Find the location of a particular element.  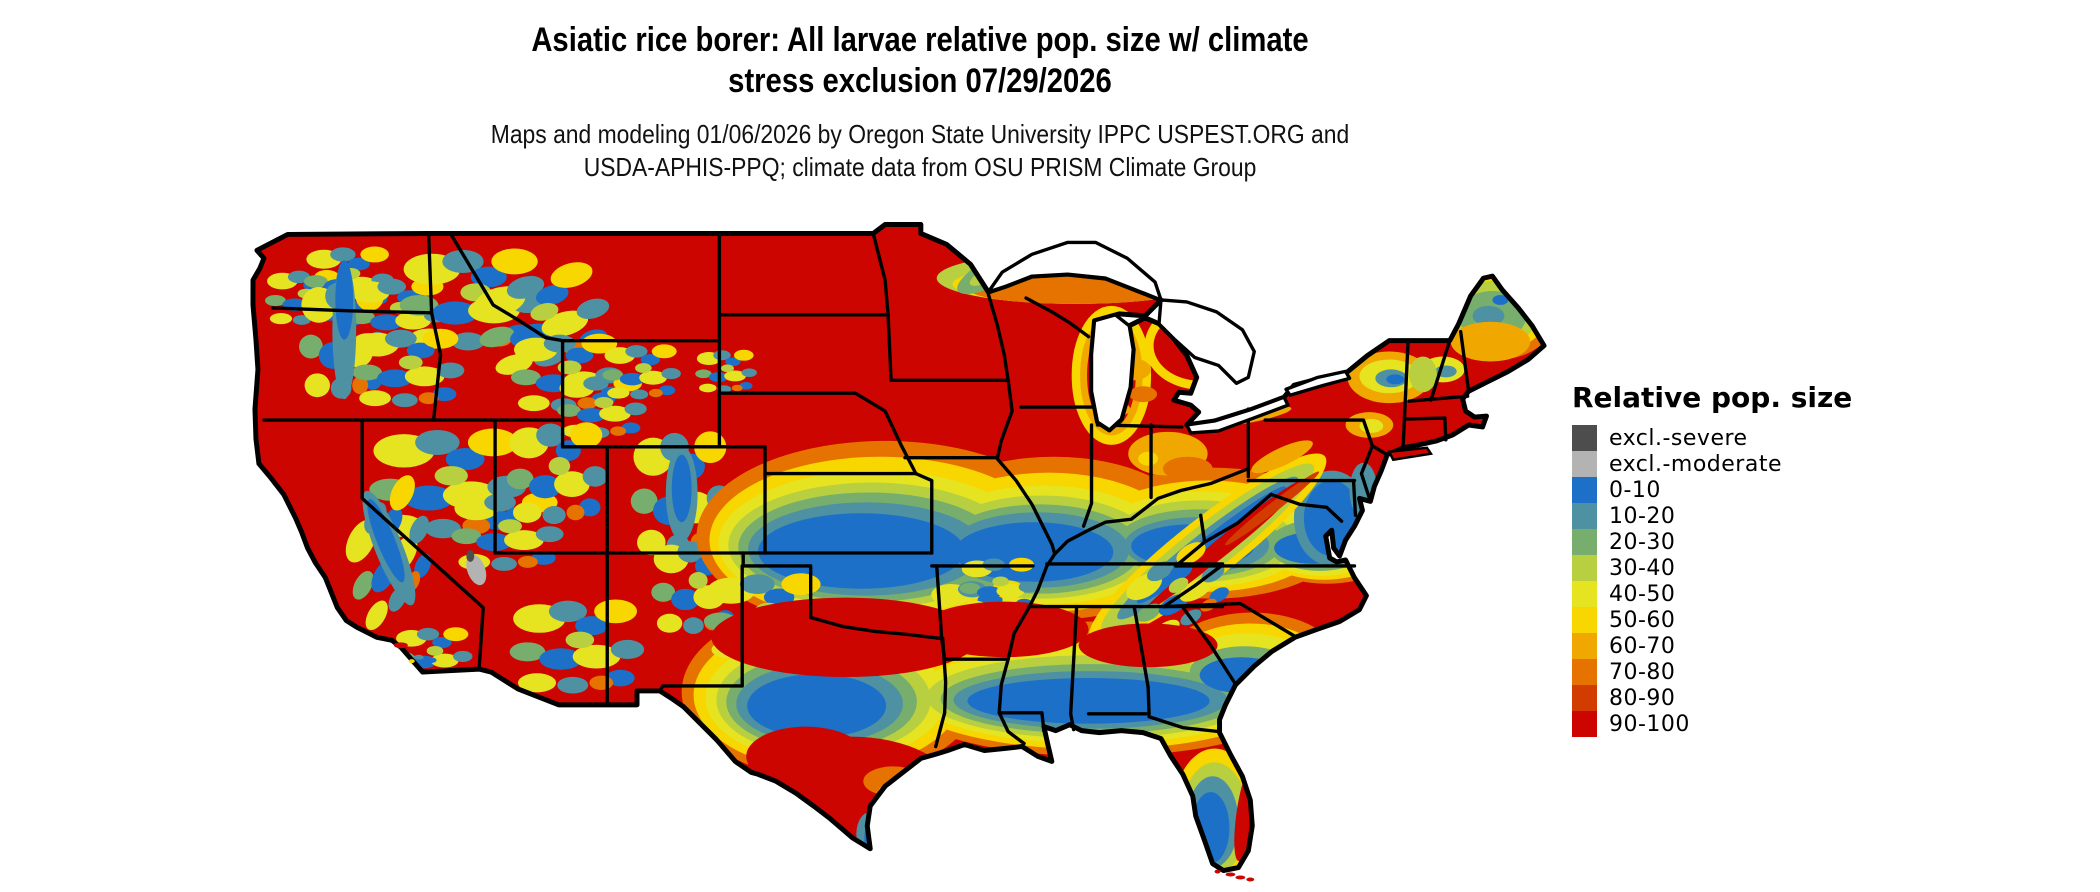

legend-title: Relative pop. size is located at coordinates (1712, 397).